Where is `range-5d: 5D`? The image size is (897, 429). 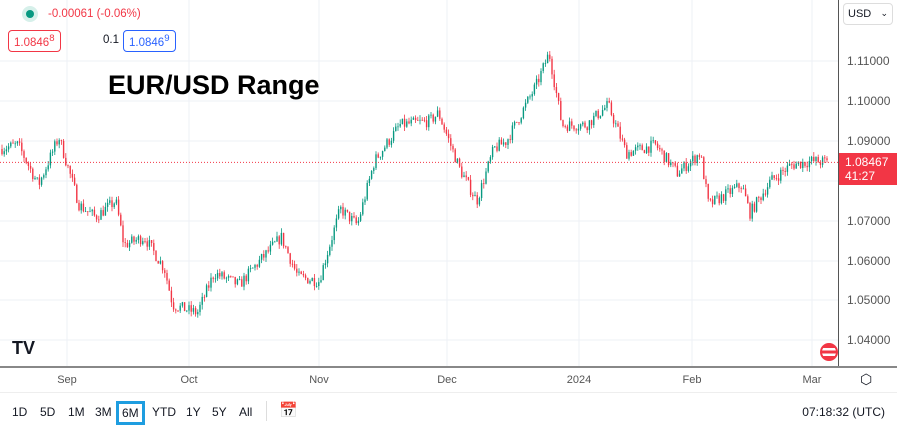
range-5d: 5D is located at coordinates (48, 412).